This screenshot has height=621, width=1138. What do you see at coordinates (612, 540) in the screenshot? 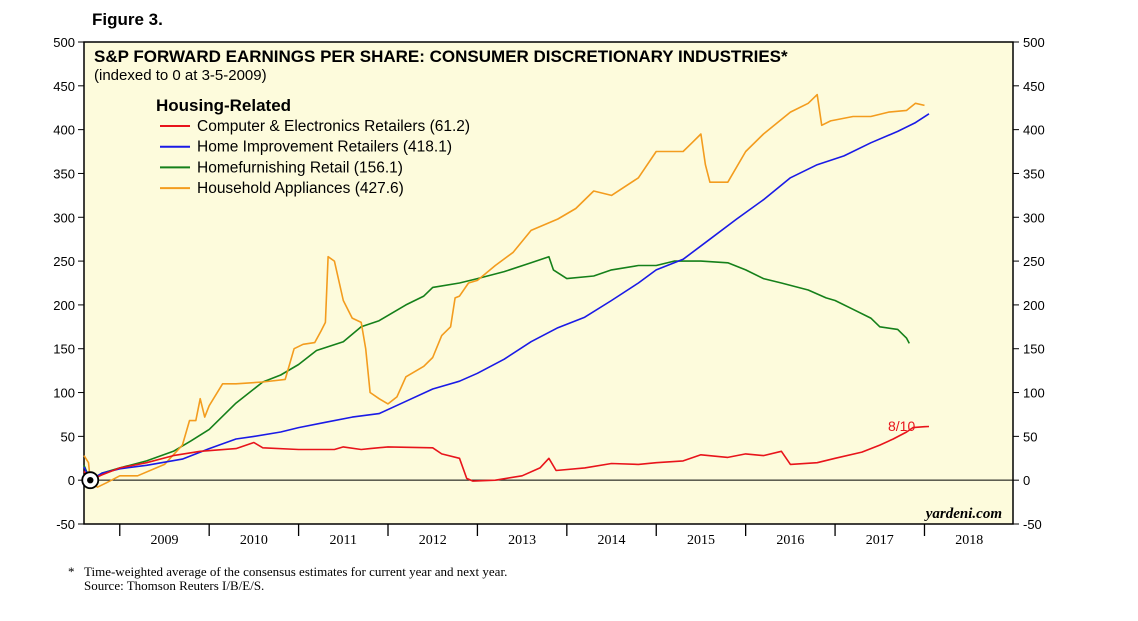
I see `x-tick-label: 2014` at bounding box center [612, 540].